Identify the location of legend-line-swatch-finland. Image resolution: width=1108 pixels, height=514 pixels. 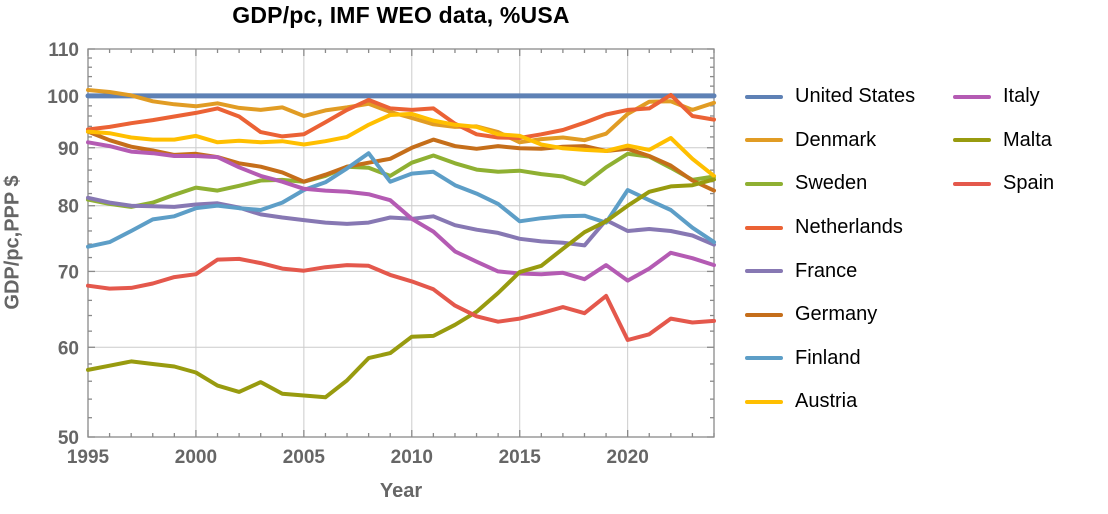
(764, 358).